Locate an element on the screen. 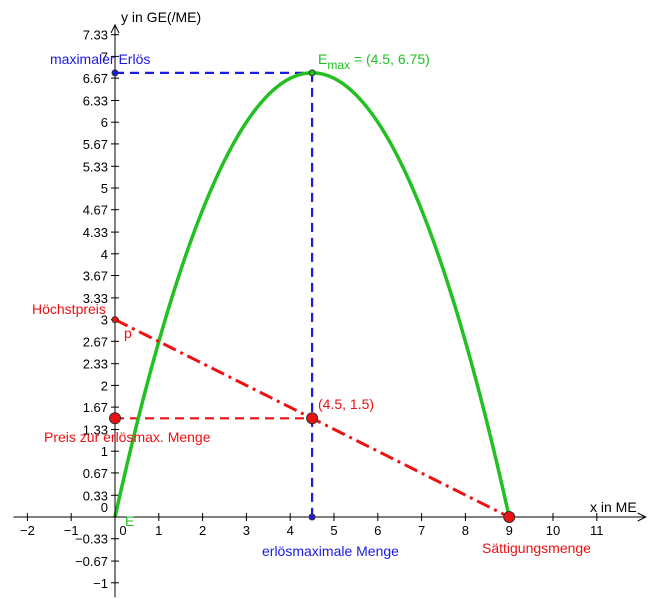  y-tick-label: 1 is located at coordinates (104, 451).